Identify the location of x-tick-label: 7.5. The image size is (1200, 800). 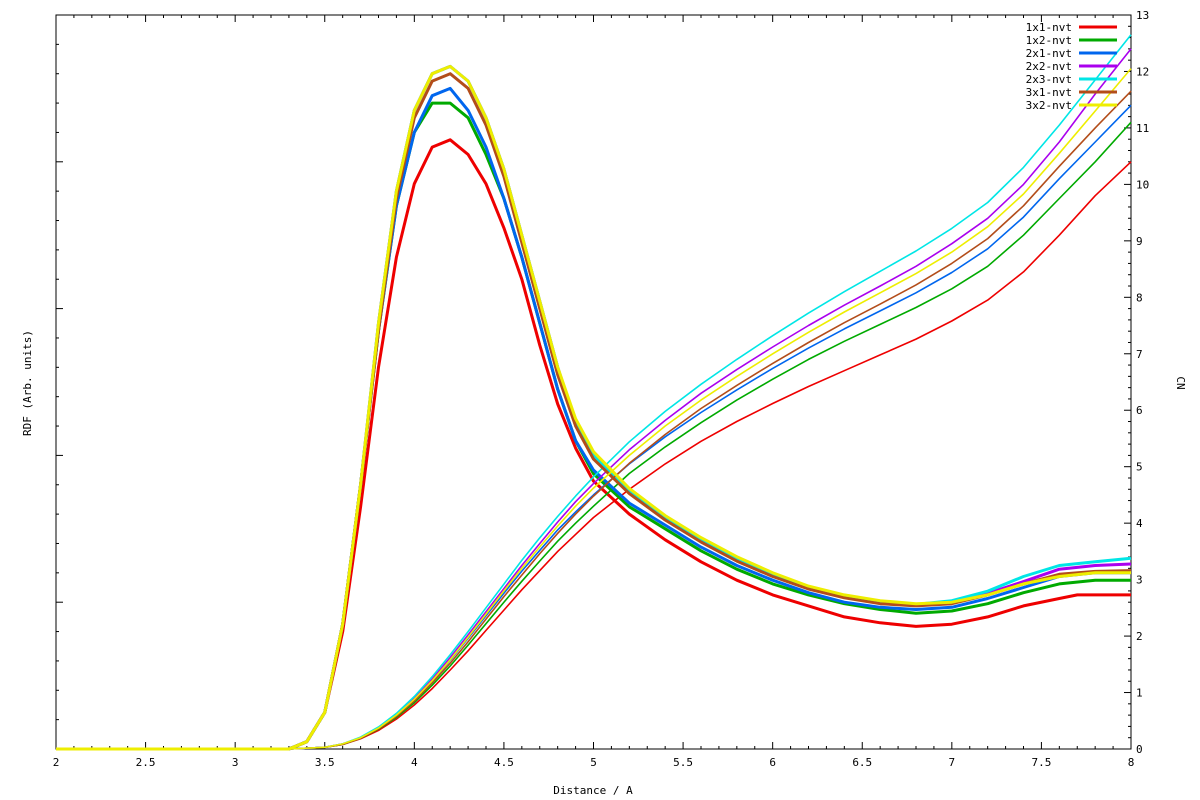
(1041, 762).